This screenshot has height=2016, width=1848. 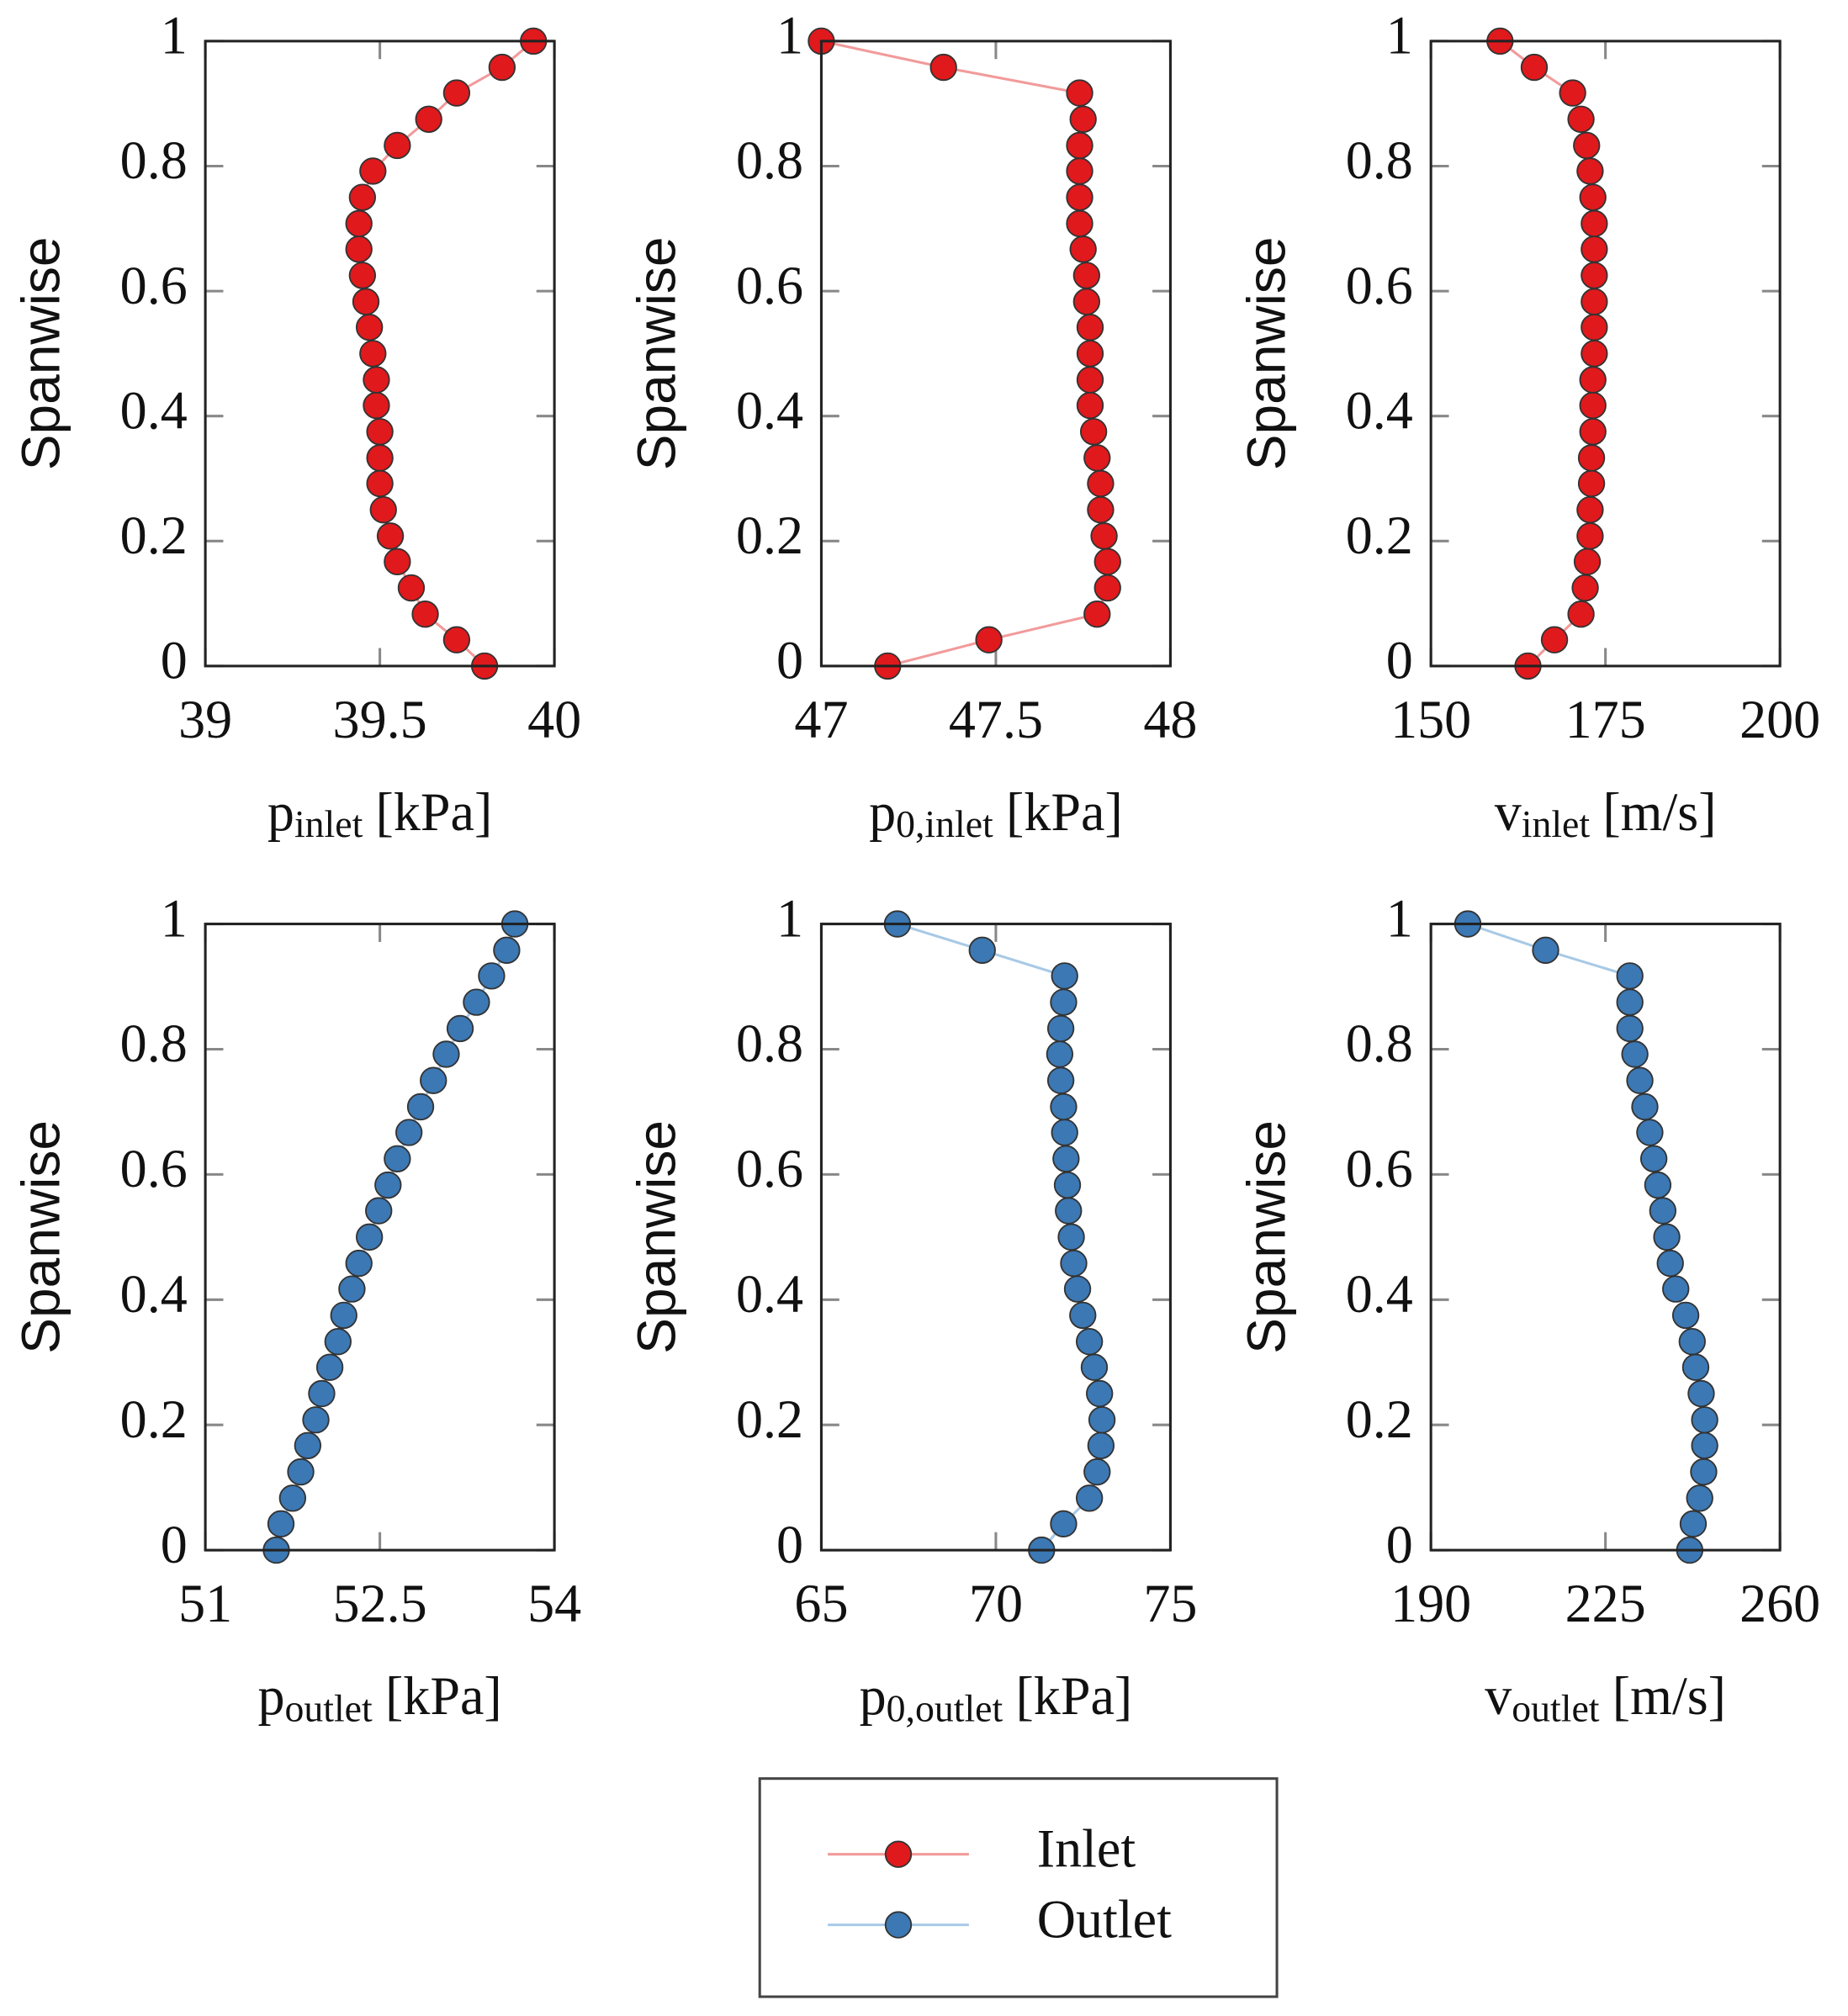 What do you see at coordinates (1605, 719) in the screenshot?
I see `x-tick-label: 175` at bounding box center [1605, 719].